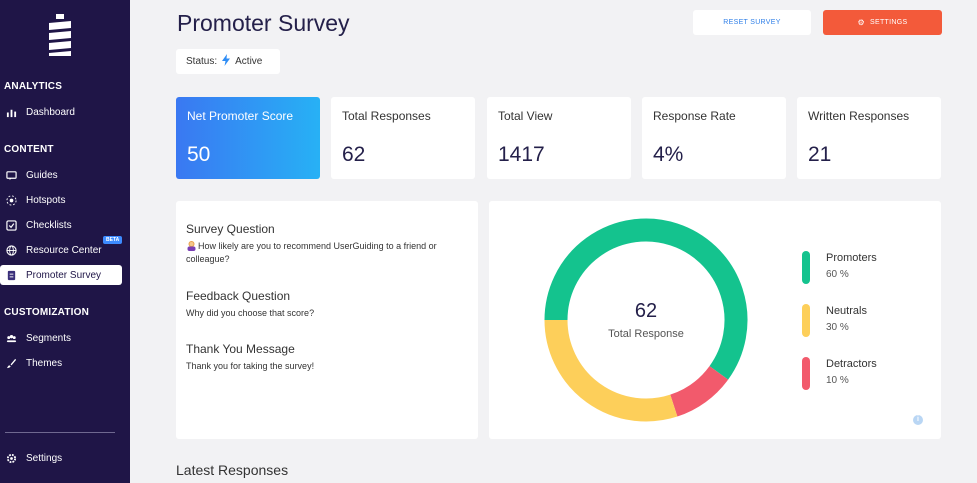  What do you see at coordinates (646, 299) in the screenshot?
I see `promoters-arc` at bounding box center [646, 299].